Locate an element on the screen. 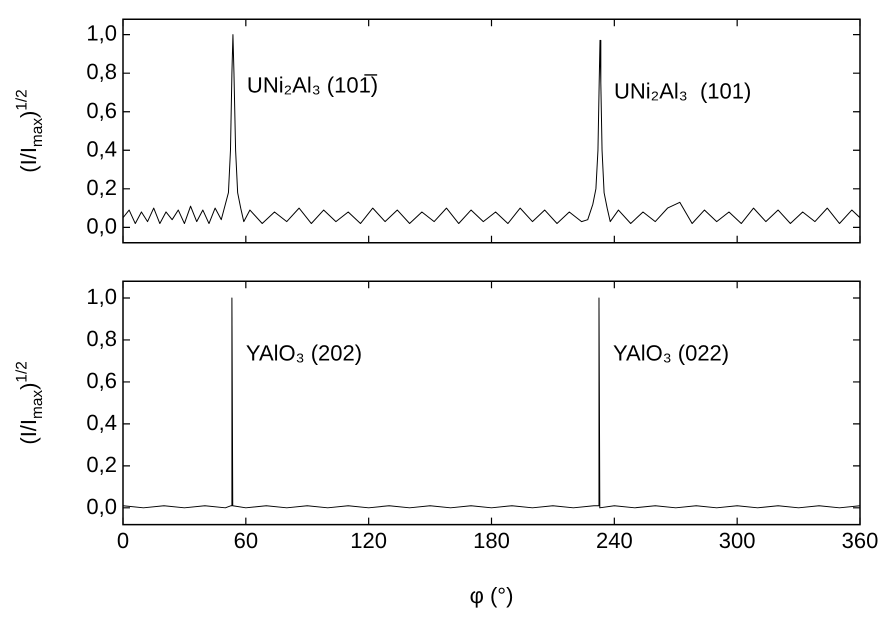 Image resolution: width=887 pixels, height=619 pixels. annotation: YAlO₃ (202) is located at coordinates (304, 353).